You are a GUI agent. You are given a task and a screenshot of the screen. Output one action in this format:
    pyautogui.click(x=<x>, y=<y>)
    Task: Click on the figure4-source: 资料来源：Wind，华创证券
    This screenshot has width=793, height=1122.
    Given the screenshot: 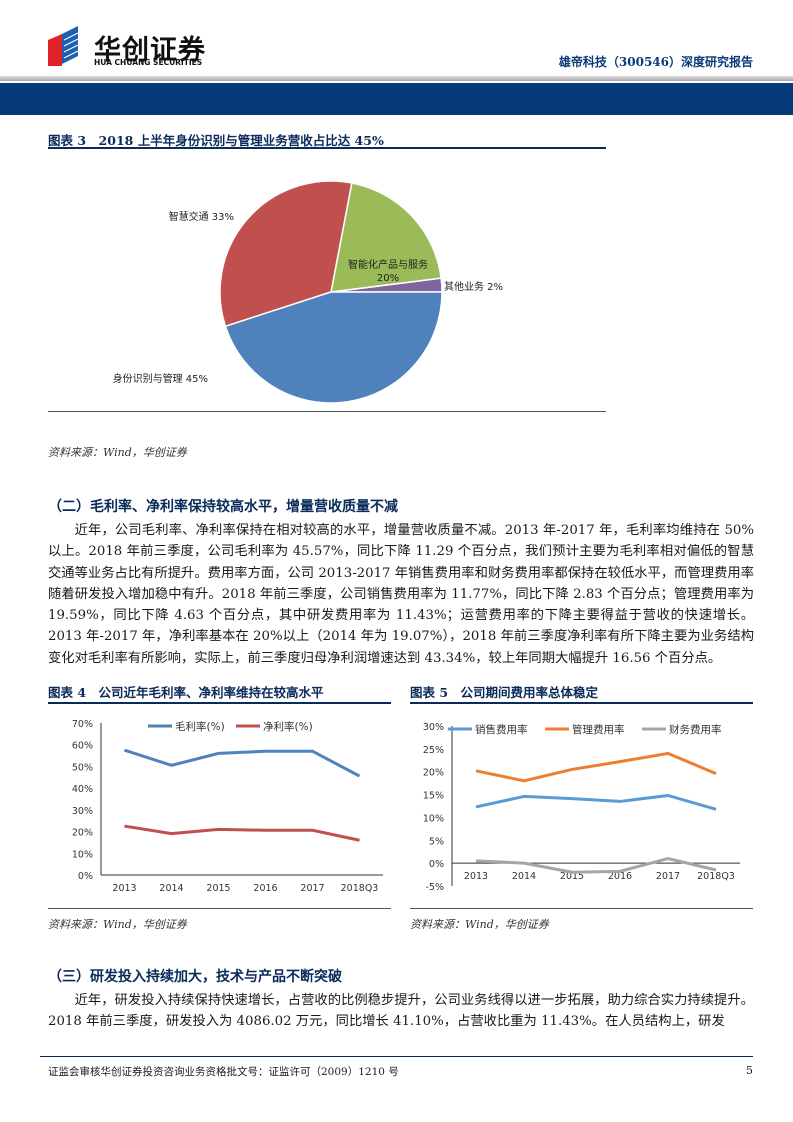 What is the action you would take?
    pyautogui.click(x=117, y=924)
    